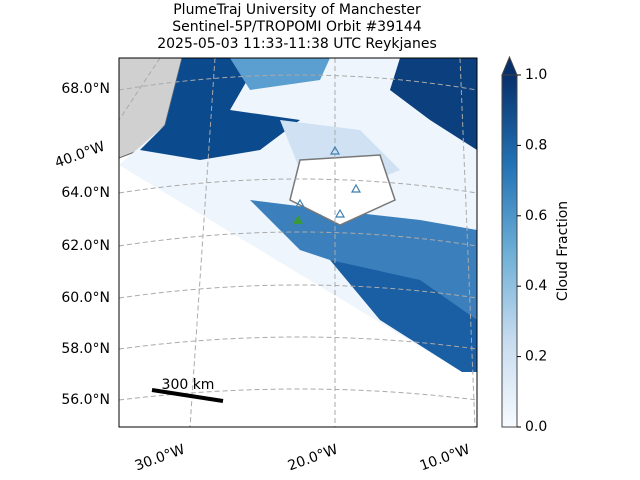 This screenshot has width=640, height=480. I want to click on lat-label: 68.0°N, so click(85, 89).